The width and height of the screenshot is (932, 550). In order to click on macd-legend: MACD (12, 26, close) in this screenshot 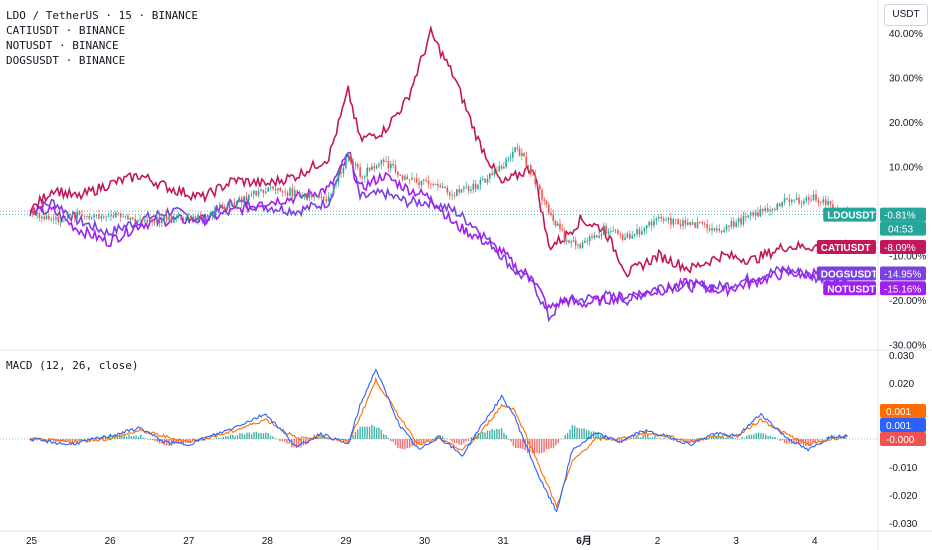, I will do `click(72, 365)`.